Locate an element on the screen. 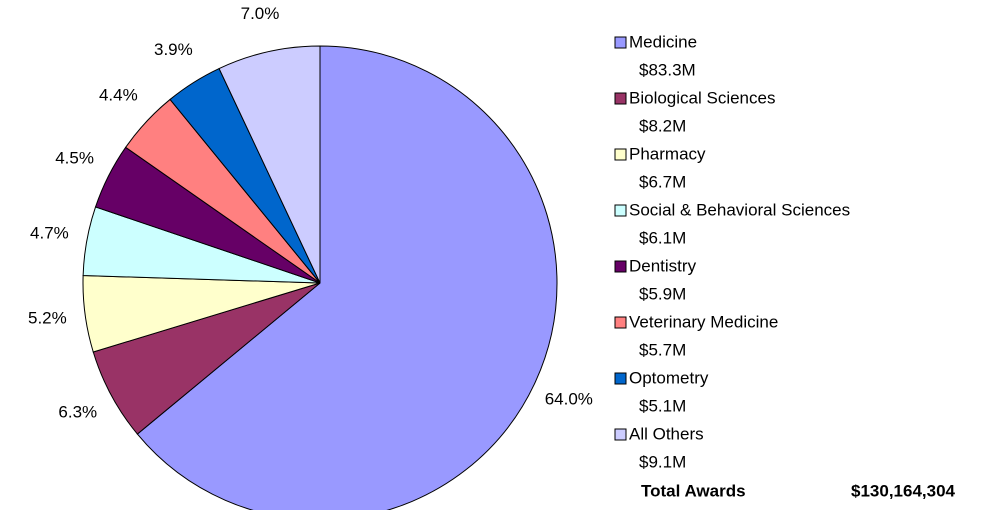 The image size is (1008, 510). value-label: 6.3% is located at coordinates (77, 412).